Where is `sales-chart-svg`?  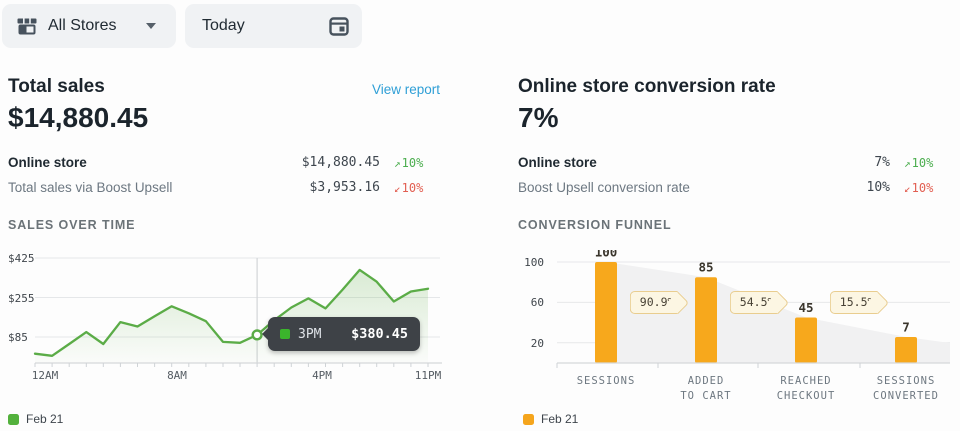 sales-chart-svg is located at coordinates (237, 312).